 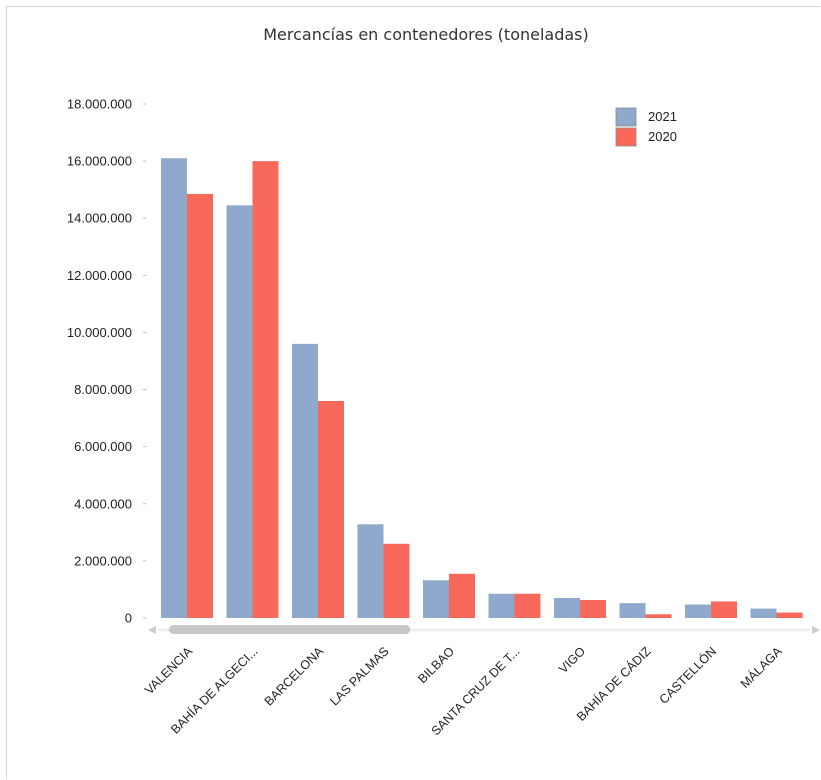 I want to click on y-tick-label: 2.000.000, so click(x=103, y=560).